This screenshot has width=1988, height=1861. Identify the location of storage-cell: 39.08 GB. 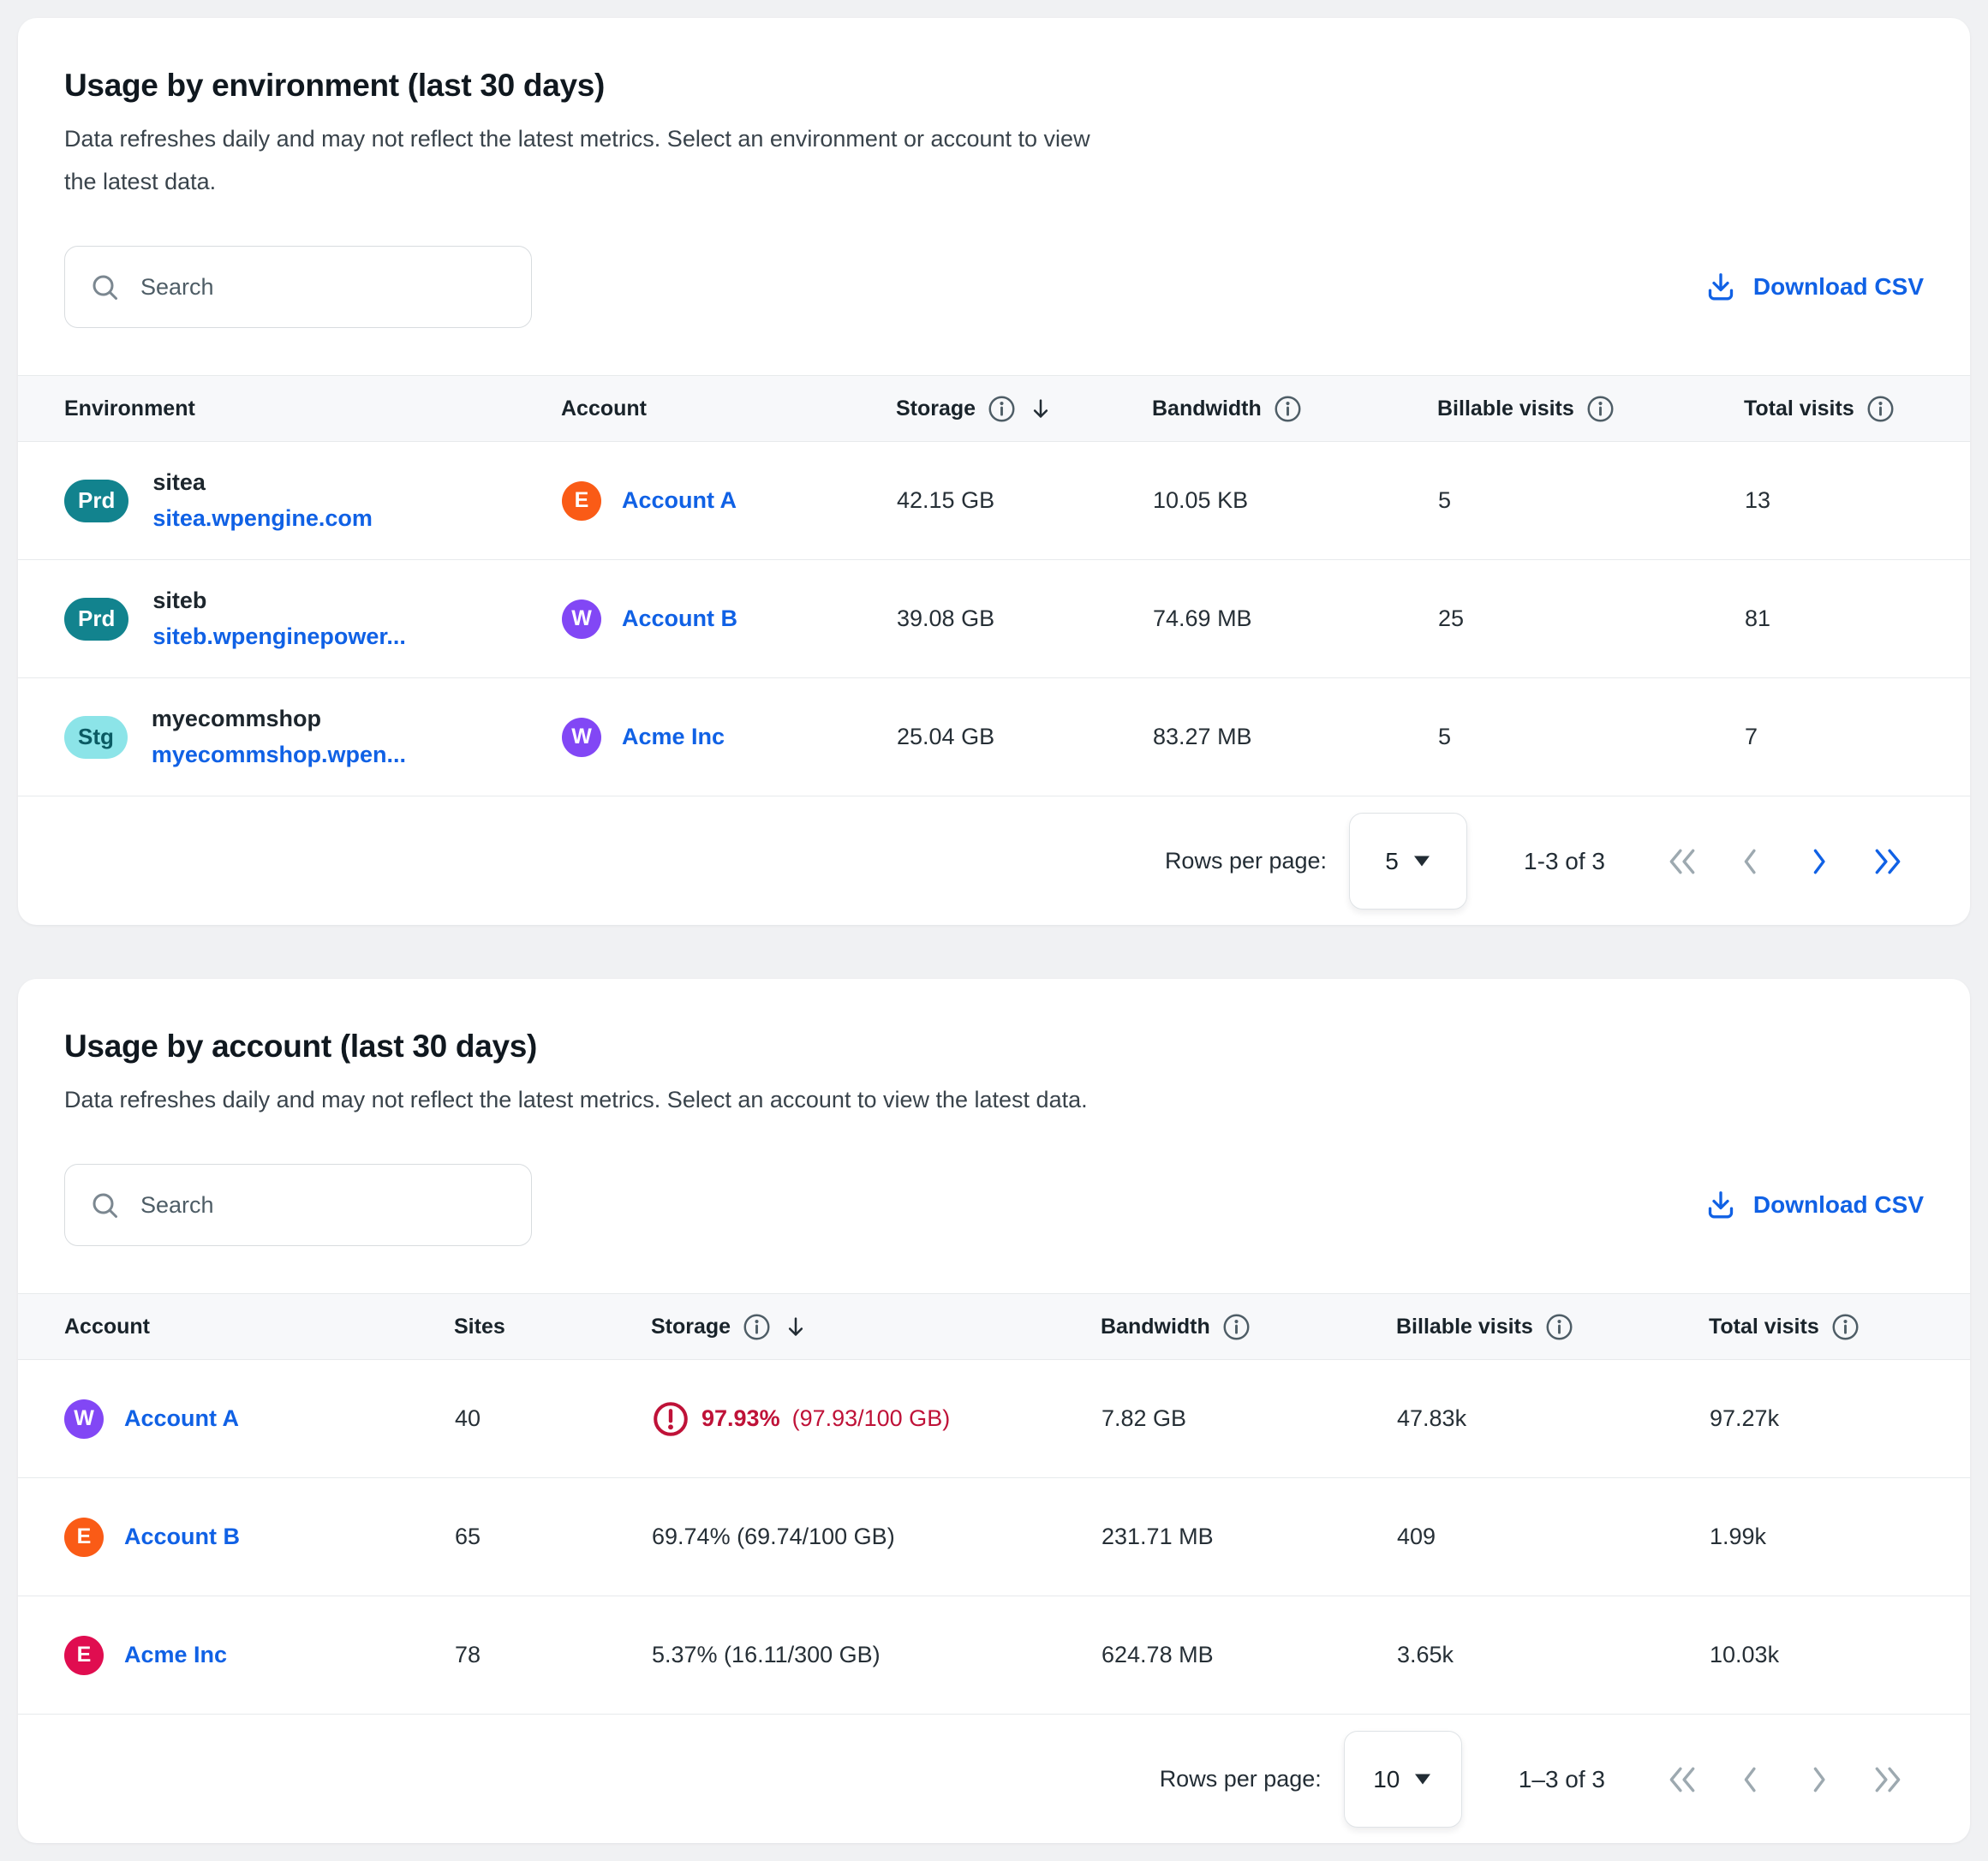
(1024, 618).